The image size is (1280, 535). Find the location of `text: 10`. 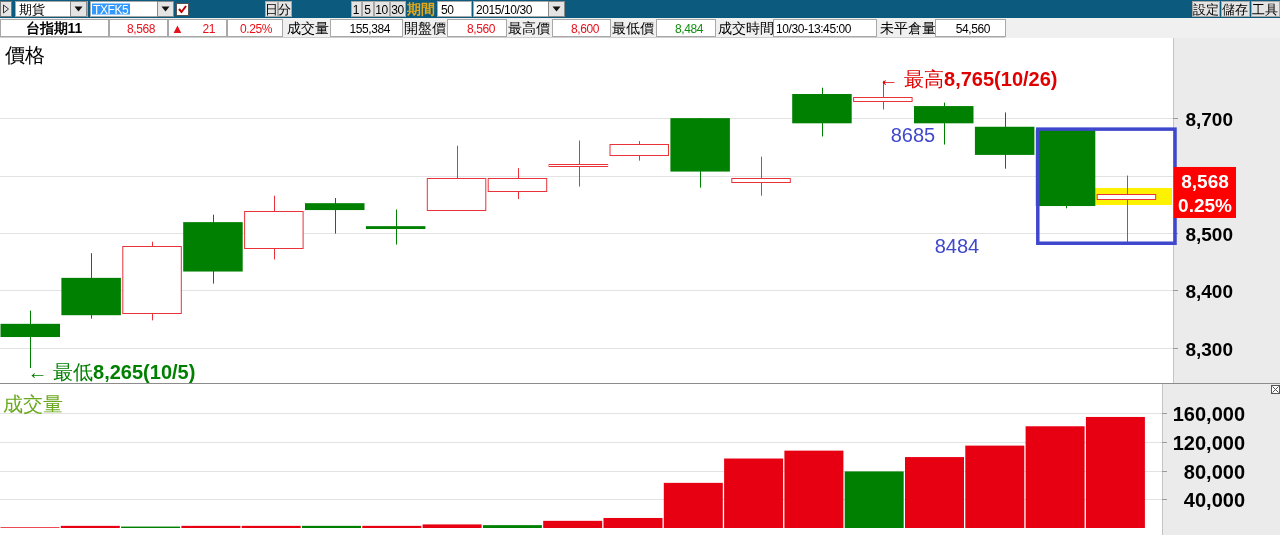

text: 10 is located at coordinates (382, 10).